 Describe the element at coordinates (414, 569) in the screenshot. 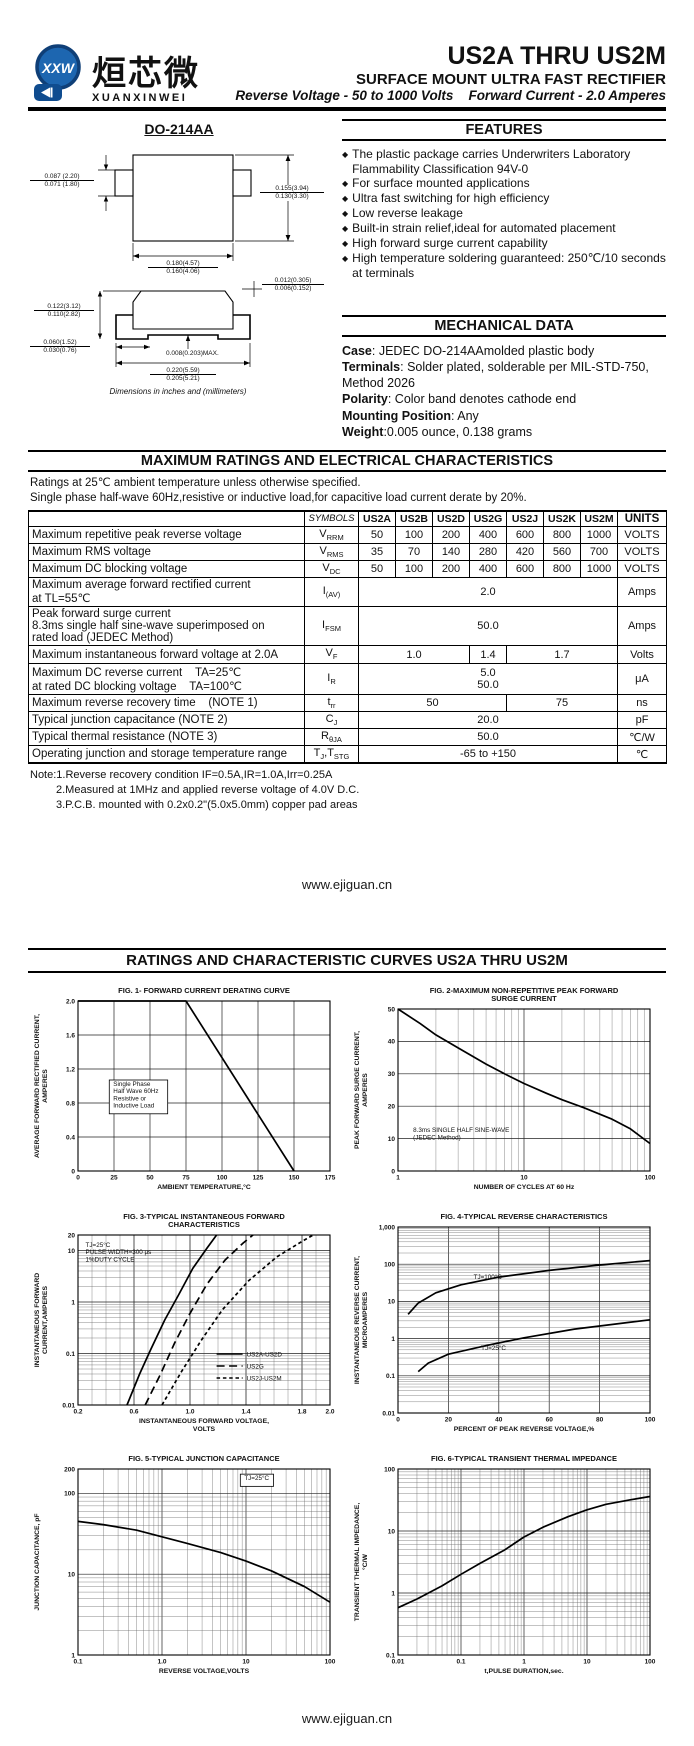

I see `value-cell: 100` at that location.